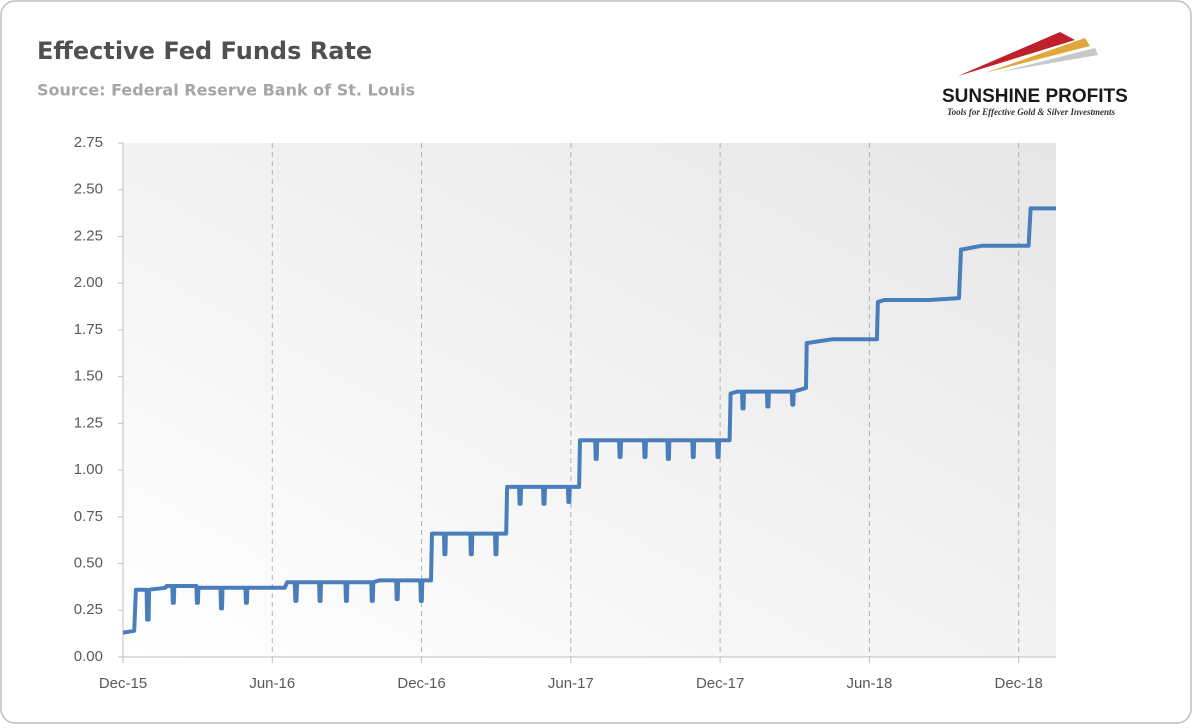 This screenshot has height=728, width=1192. I want to click on x-tick-label: Dec-16, so click(421, 683).